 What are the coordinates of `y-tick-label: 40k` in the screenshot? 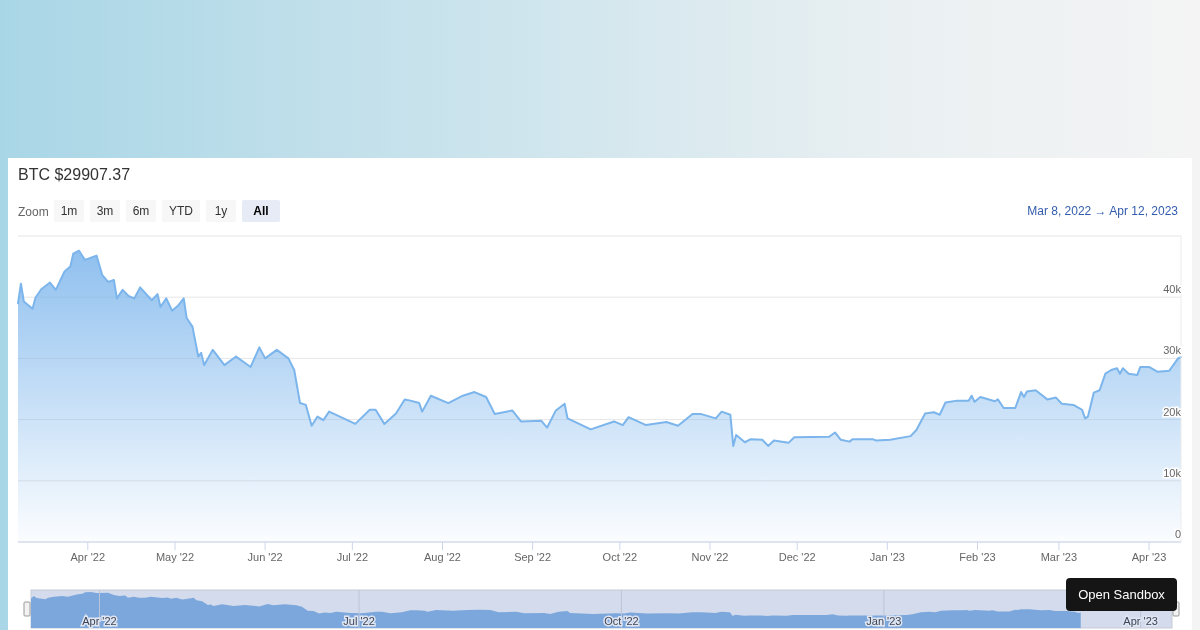 It's located at (1172, 289).